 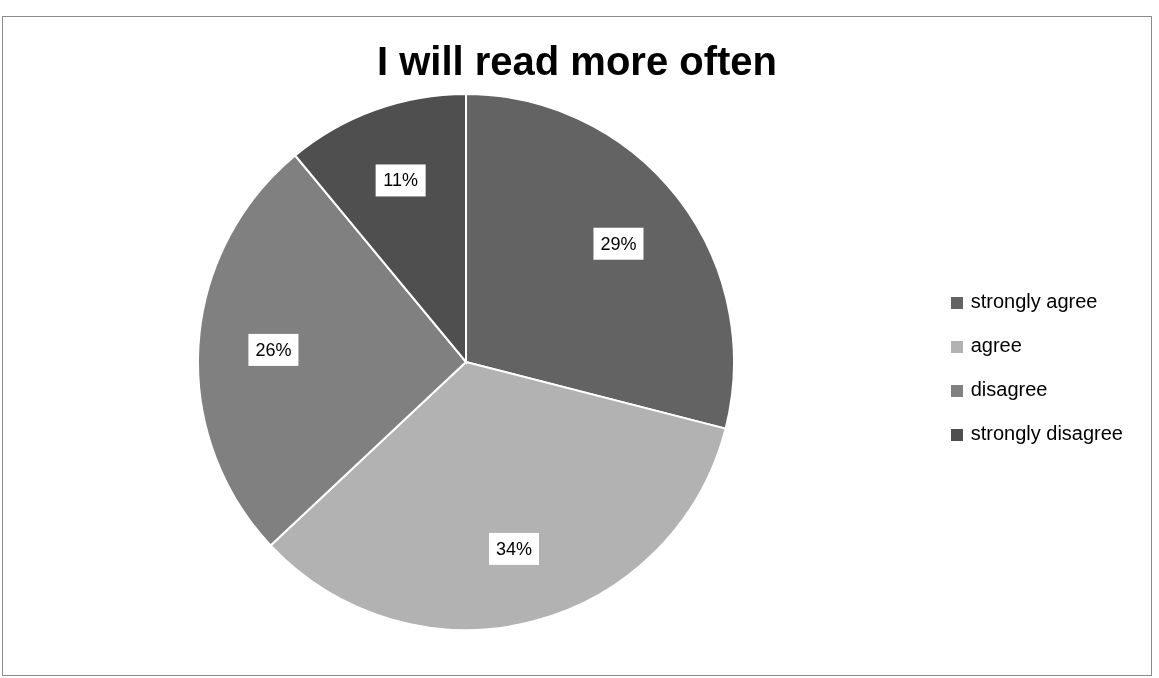 I want to click on legend-label: strongly agree, so click(x=1034, y=301).